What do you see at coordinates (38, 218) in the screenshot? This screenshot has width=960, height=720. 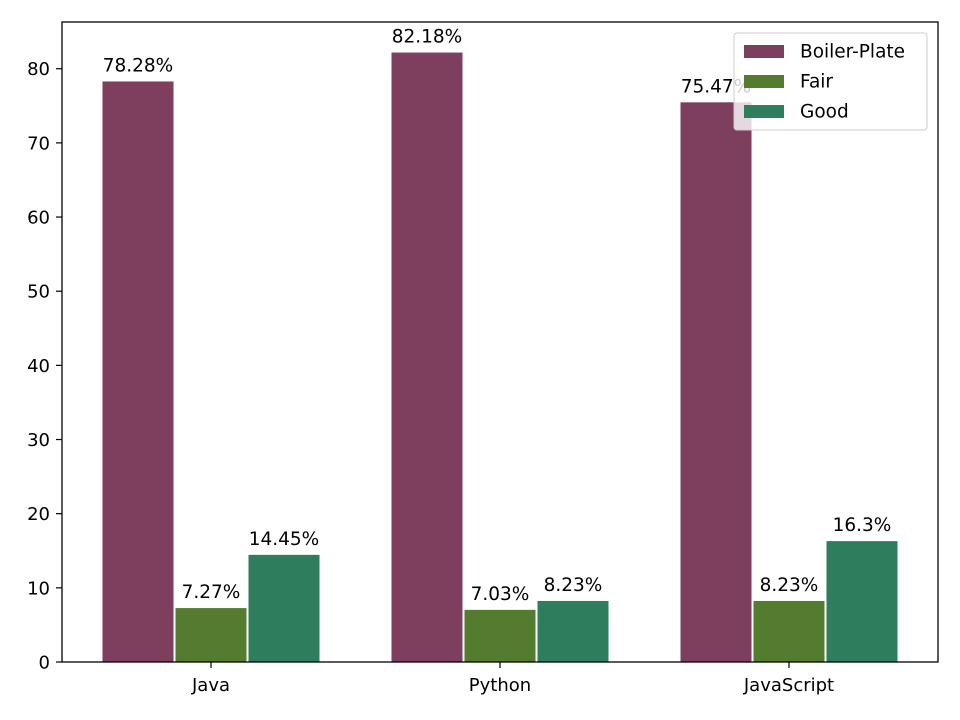 I see `y-tick-label: 60` at bounding box center [38, 218].